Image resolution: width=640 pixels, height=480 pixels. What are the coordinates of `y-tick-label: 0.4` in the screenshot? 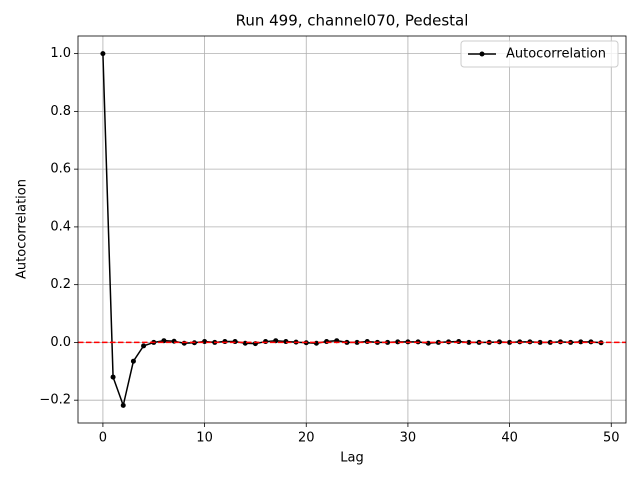 It's located at (60, 226).